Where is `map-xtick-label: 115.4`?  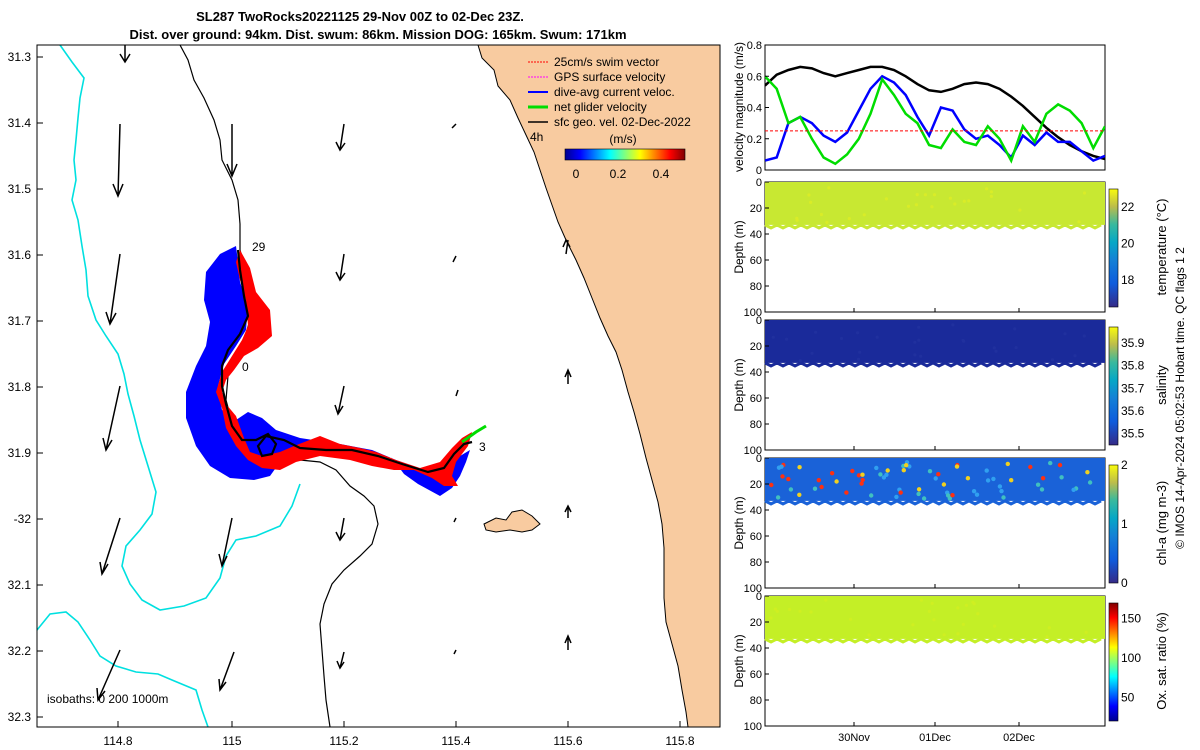
map-xtick-label: 115.4 is located at coordinates (455, 741).